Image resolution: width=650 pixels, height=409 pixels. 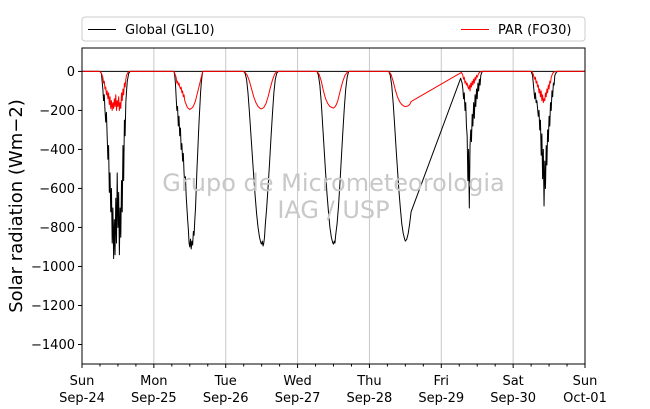 I want to click on y-tick-label-3: −600, so click(x=57, y=189).